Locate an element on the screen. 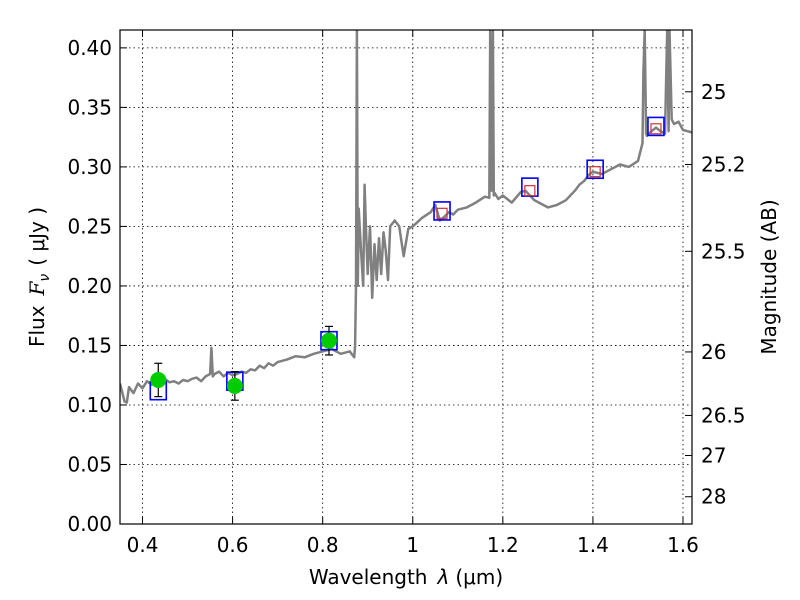 The image size is (800, 600). x-tick-label: 0.4 is located at coordinates (143, 545).